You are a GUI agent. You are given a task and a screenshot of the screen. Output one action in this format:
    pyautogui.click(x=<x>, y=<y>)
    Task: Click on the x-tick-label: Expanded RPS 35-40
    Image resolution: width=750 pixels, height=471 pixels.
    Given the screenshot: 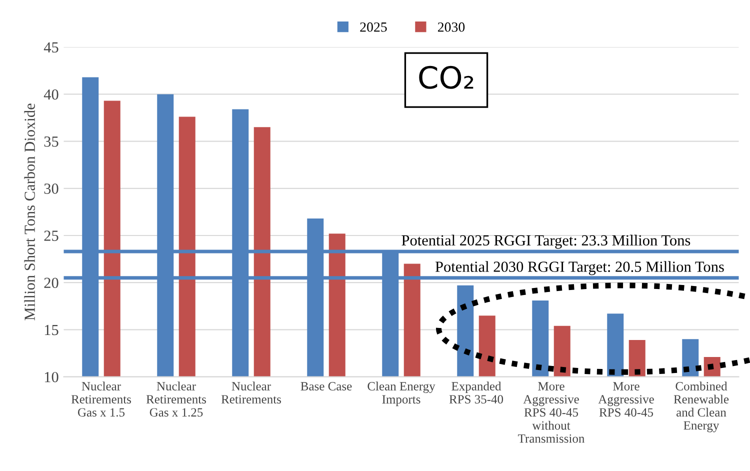 What is the action you would take?
    pyautogui.click(x=476, y=393)
    